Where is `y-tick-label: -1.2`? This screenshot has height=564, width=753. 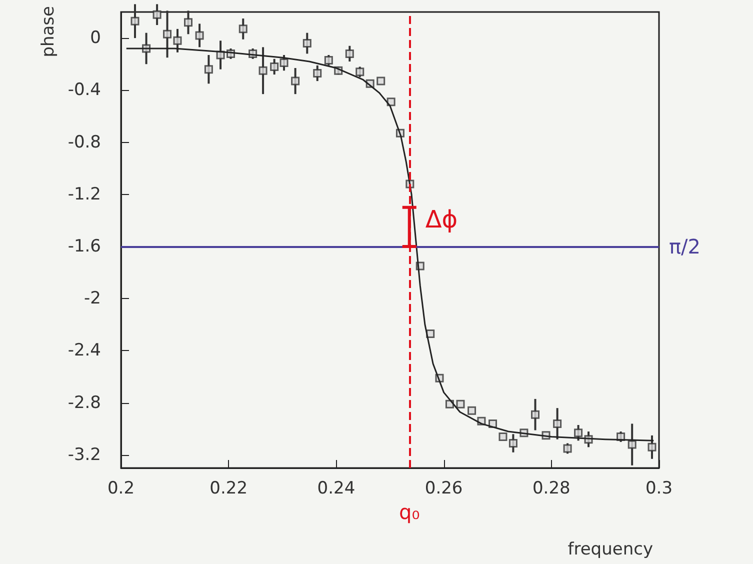
y-tick-label: -1.2 is located at coordinates (84, 194).